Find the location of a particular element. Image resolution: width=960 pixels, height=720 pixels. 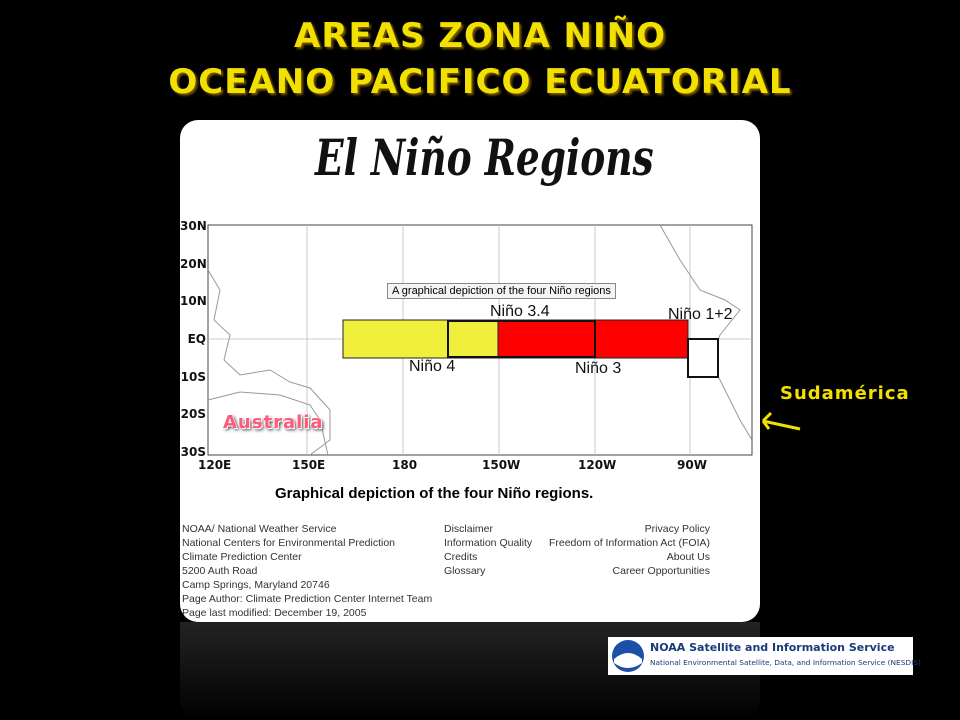

nino12-box is located at coordinates (703, 358).